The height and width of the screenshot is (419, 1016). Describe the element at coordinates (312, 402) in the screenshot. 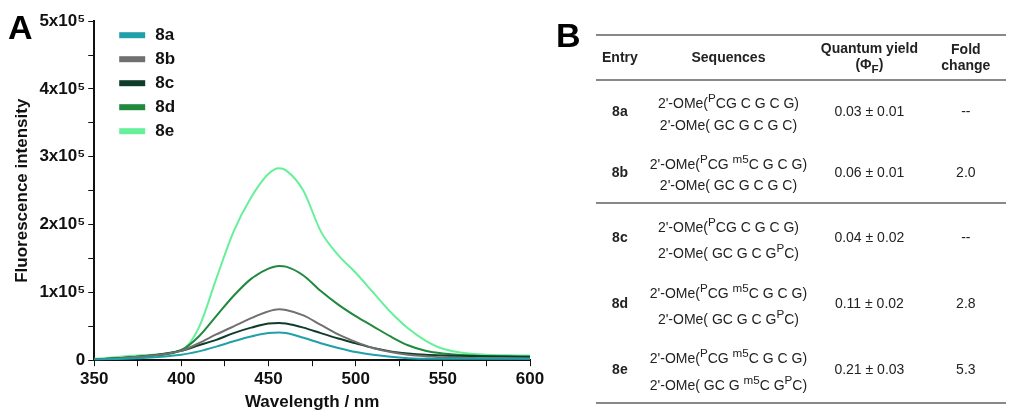

I see `x-axis-title: Wavelength / nm` at that location.